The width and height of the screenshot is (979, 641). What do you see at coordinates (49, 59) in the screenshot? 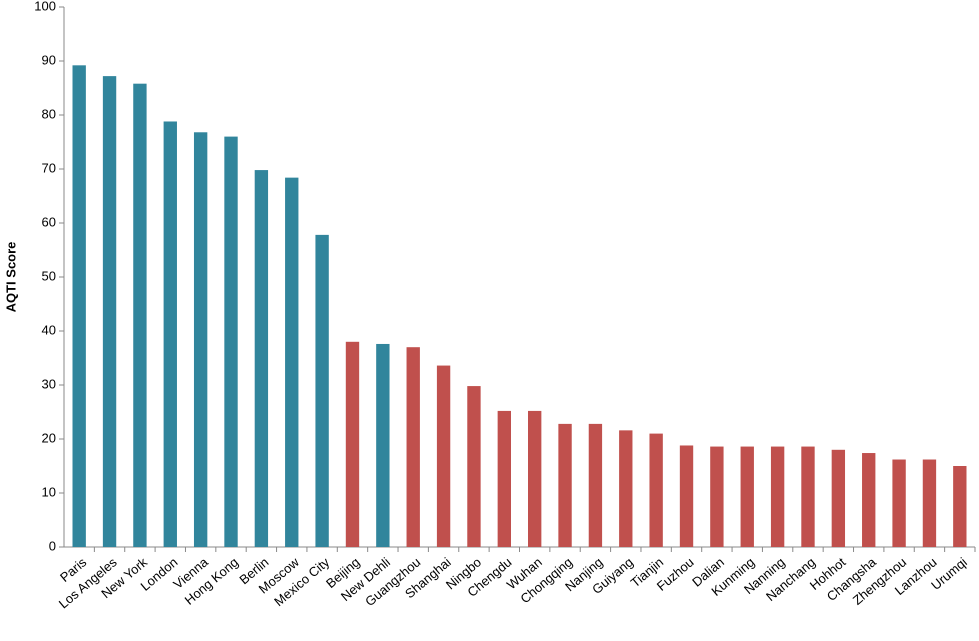
I see `y-tick-label: 90` at bounding box center [49, 59].